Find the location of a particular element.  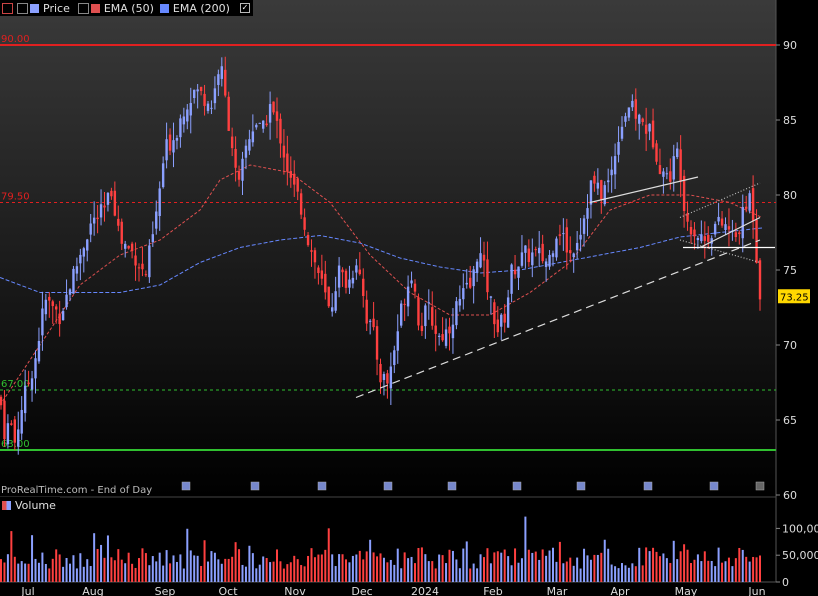

time-axis-label: 2024 is located at coordinates (425, 590).